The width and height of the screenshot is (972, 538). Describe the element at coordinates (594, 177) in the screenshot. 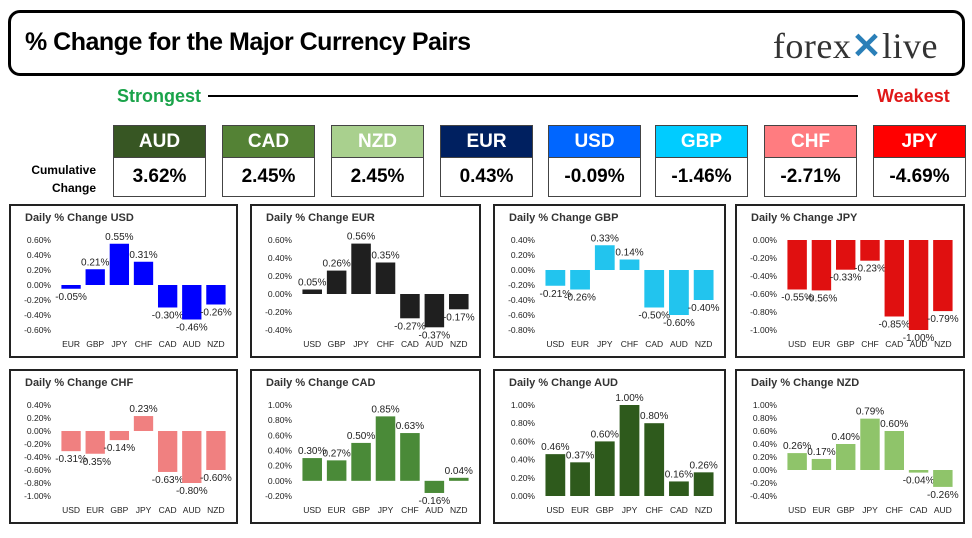

I see `currency-cumulative-value: -0.09%` at that location.